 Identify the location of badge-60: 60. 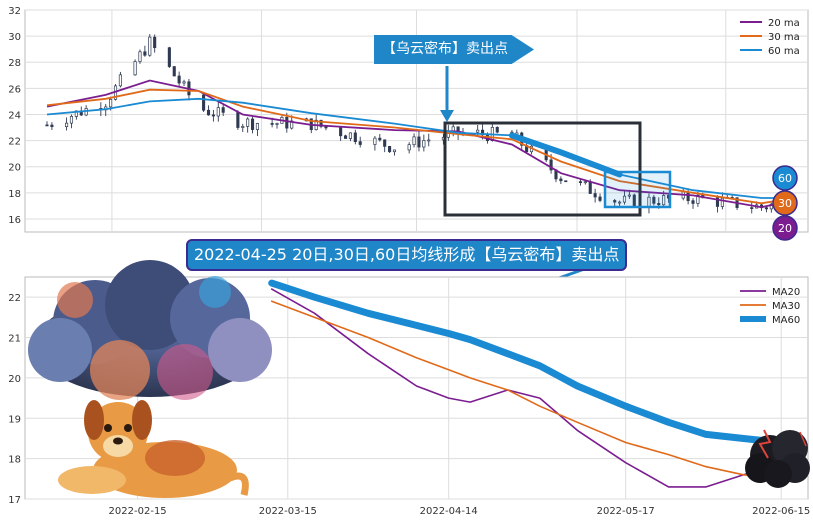
(785, 178).